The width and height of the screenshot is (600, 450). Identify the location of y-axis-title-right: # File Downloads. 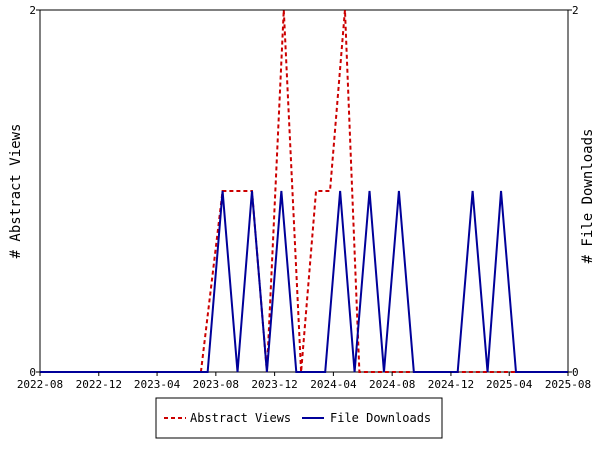
(588, 196).